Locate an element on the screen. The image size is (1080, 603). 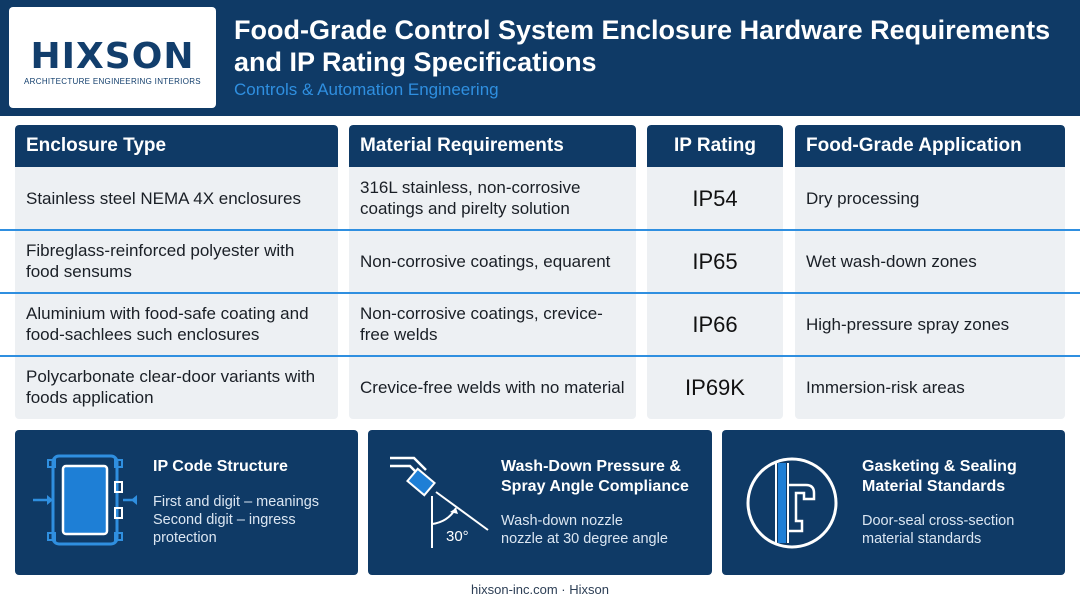
column-header: Enclosure Type is located at coordinates (176, 146).